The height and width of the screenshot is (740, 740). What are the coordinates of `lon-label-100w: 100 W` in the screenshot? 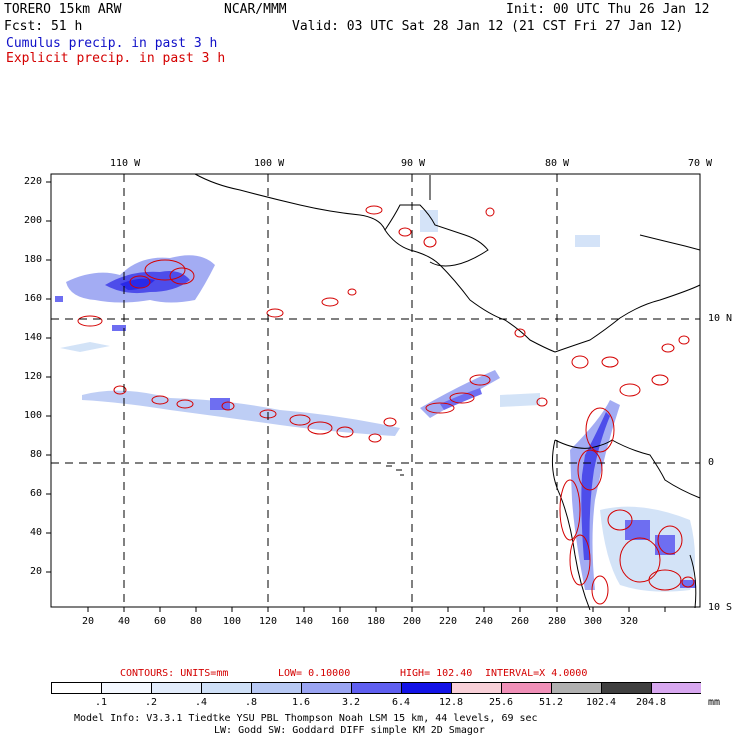 It's located at (269, 163).